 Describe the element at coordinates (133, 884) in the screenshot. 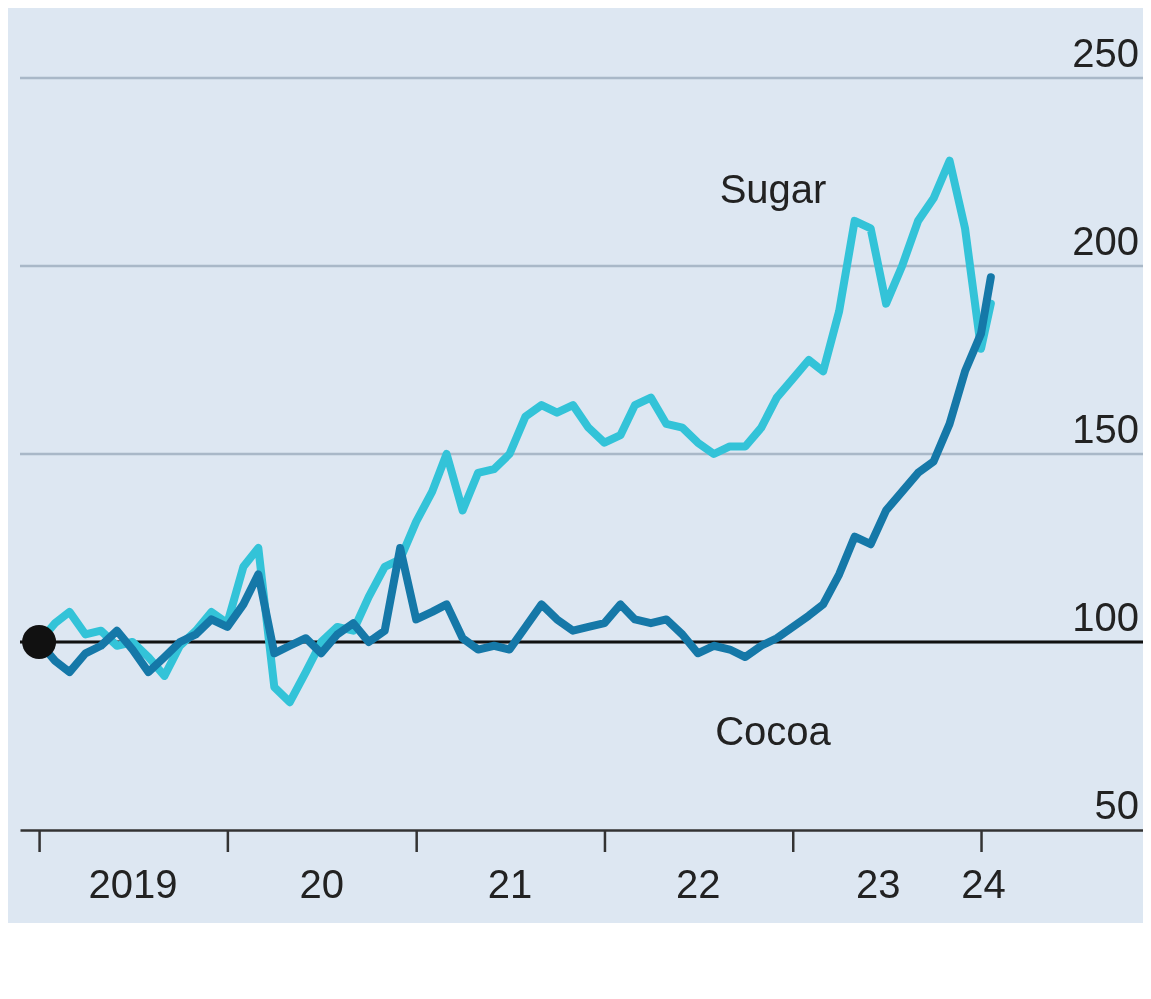

I see `x-tick-label: 2019` at that location.